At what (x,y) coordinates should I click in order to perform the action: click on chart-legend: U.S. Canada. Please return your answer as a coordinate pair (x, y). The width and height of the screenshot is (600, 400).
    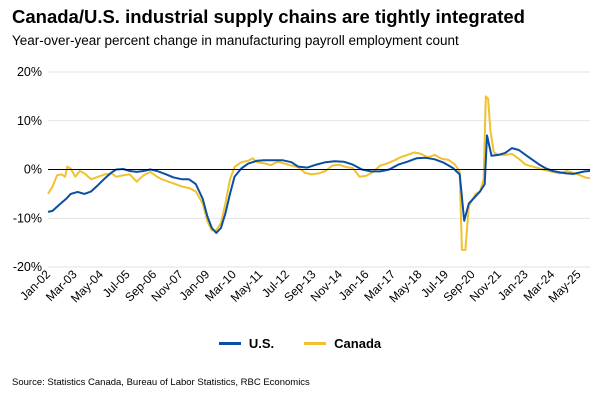
    Looking at the image, I should click on (300, 343).